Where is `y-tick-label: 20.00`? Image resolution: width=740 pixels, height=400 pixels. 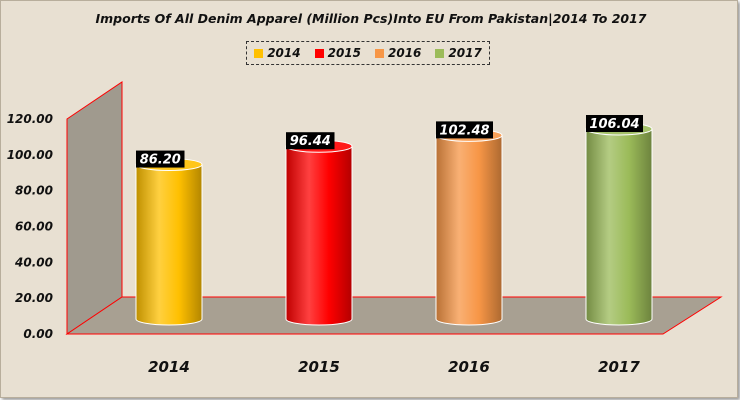
y-tick-label: 20.00 is located at coordinates (34, 298).